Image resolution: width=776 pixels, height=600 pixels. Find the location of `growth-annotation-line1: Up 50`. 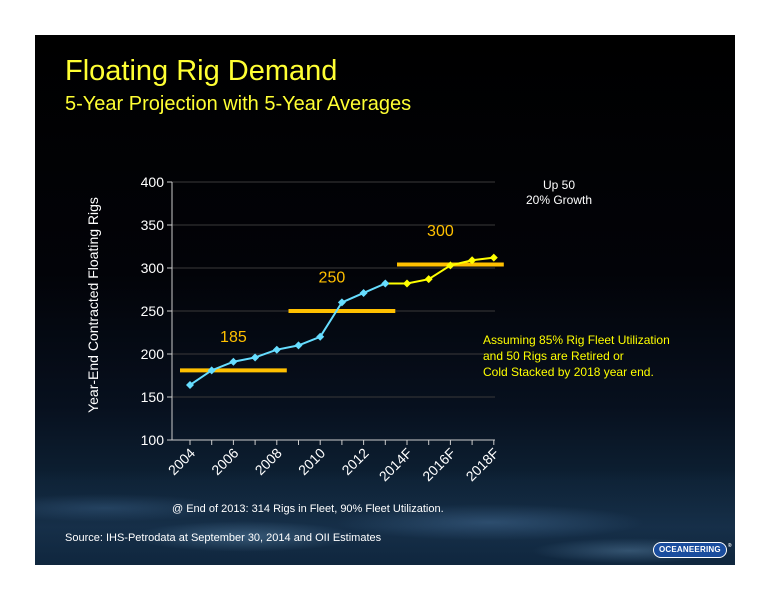

growth-annotation-line1: Up 50 is located at coordinates (559, 185).